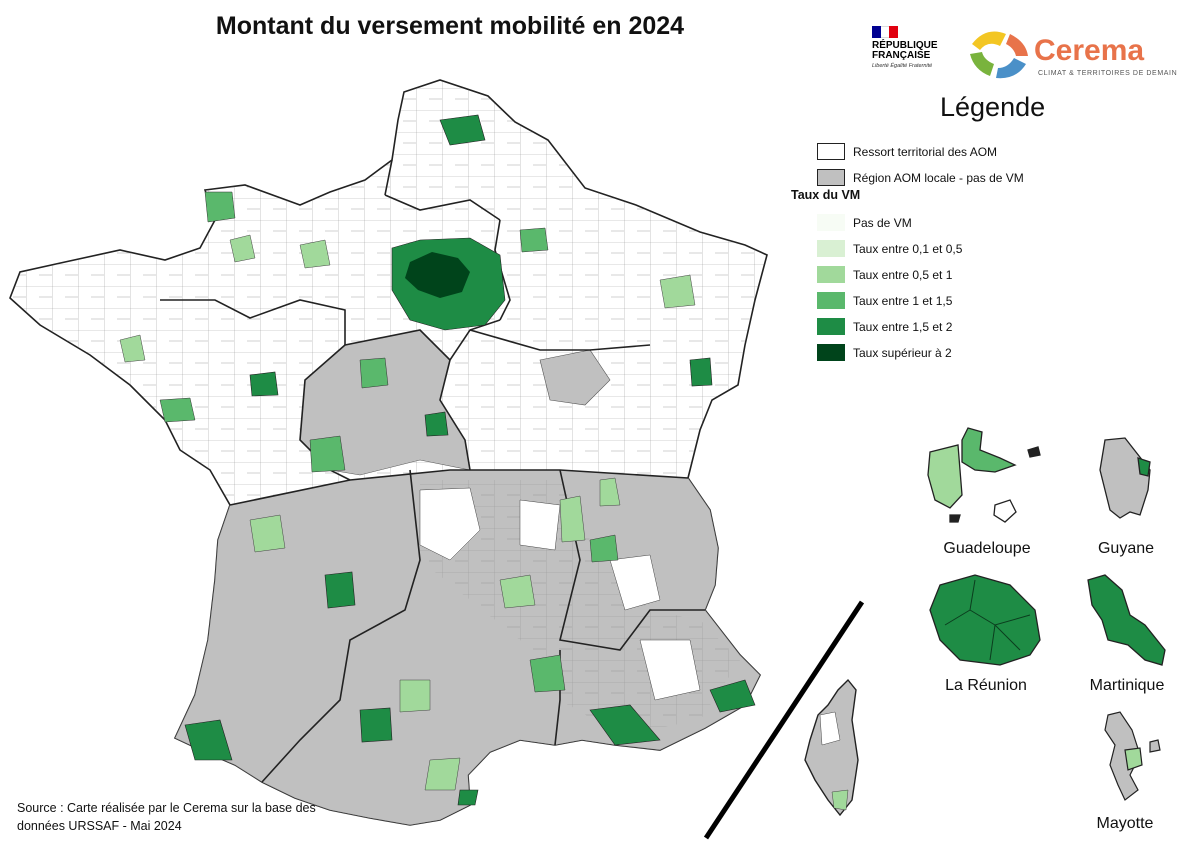 The height and width of the screenshot is (849, 1200). Describe the element at coordinates (437, 275) in the screenshot. I see `paris-core-zone` at that location.